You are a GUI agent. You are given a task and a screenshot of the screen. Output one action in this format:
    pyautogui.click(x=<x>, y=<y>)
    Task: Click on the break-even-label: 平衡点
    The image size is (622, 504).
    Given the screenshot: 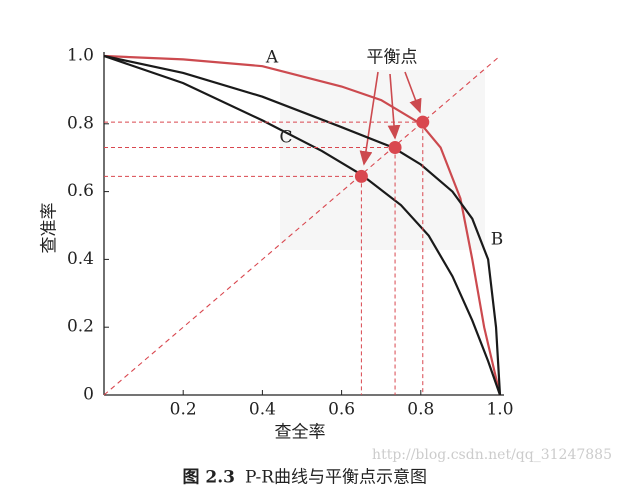 What is the action you would take?
    pyautogui.click(x=392, y=58)
    